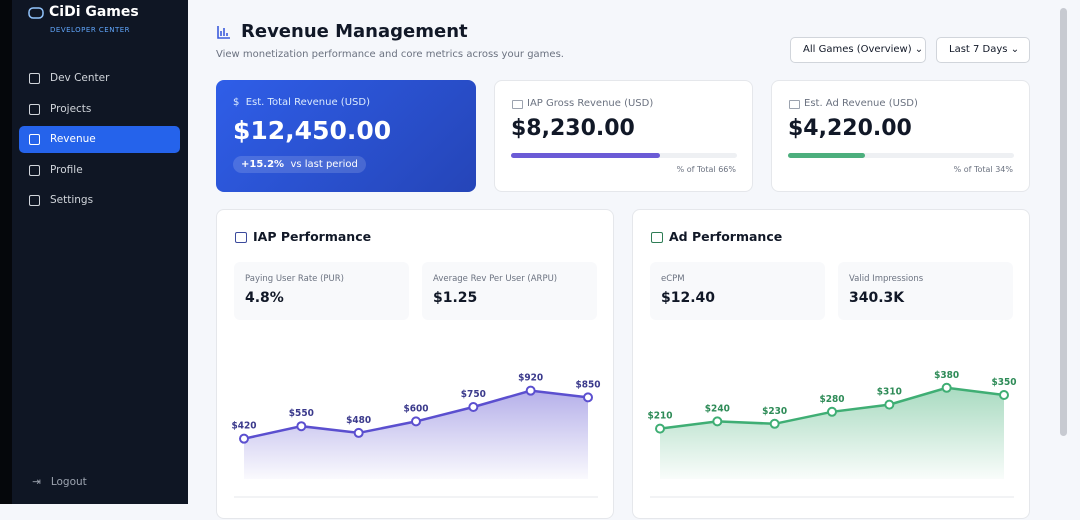 The width and height of the screenshot is (1080, 520). Describe the element at coordinates (312, 236) in the screenshot. I see `panel-title: IAP Performance` at that location.